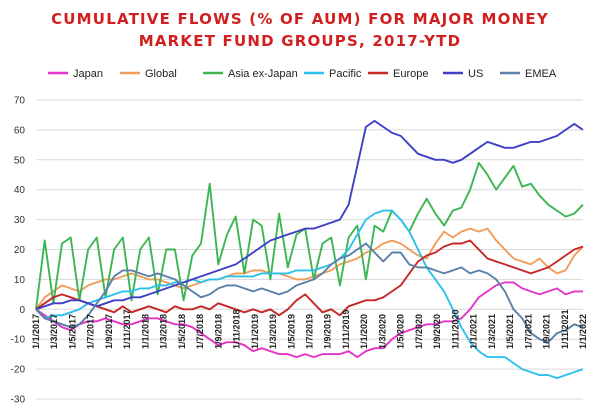  I want to click on legend-label: Global, so click(161, 74).